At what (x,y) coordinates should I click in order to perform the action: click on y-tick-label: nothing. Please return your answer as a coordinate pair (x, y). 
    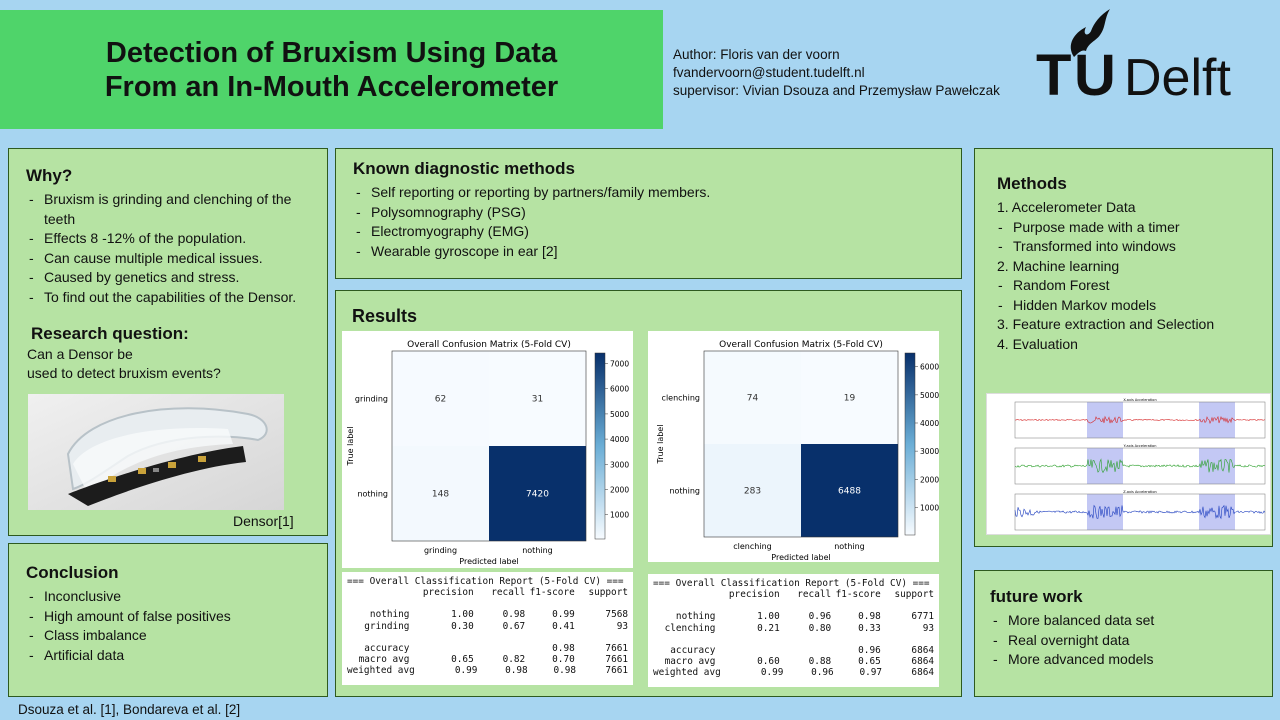
    Looking at the image, I should click on (372, 494).